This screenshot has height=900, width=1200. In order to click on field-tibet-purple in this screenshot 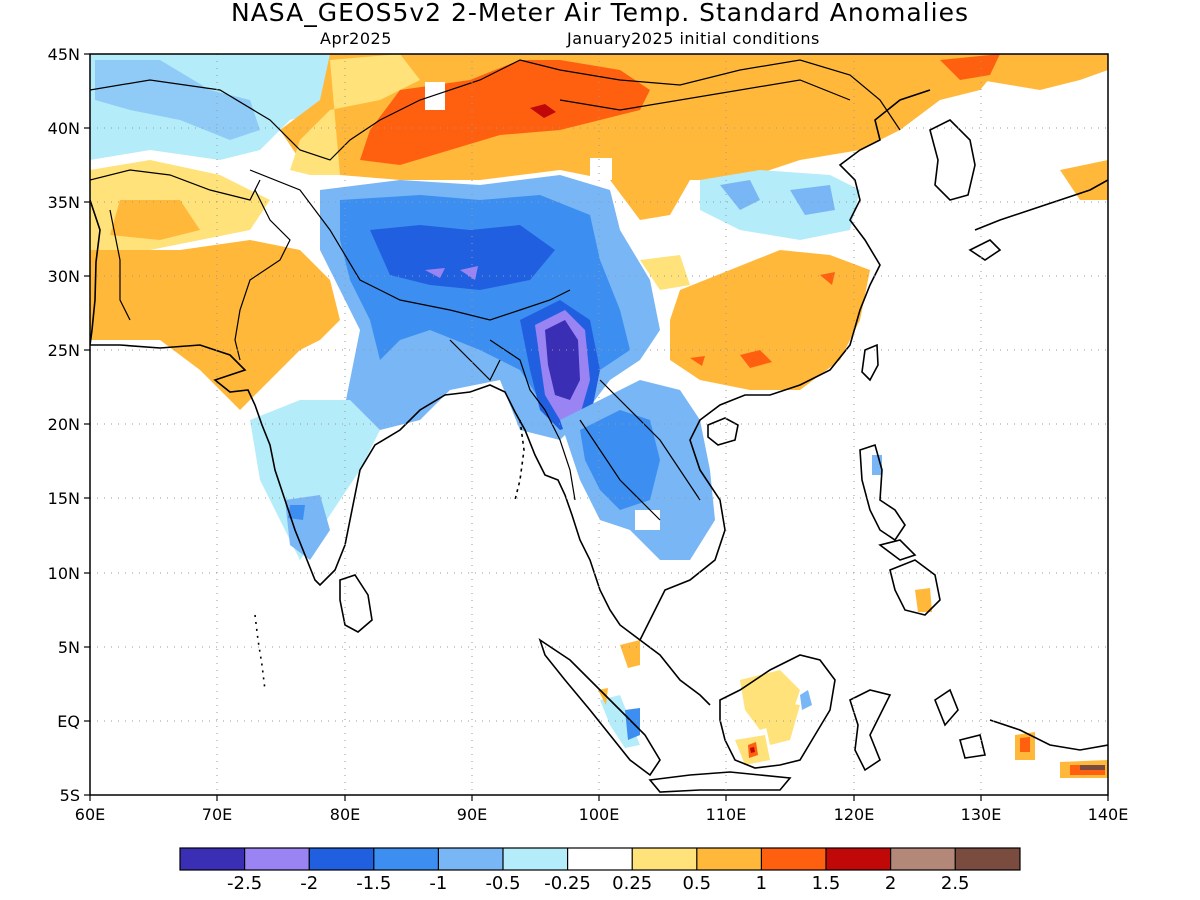, I will do `click(451, 273)`.